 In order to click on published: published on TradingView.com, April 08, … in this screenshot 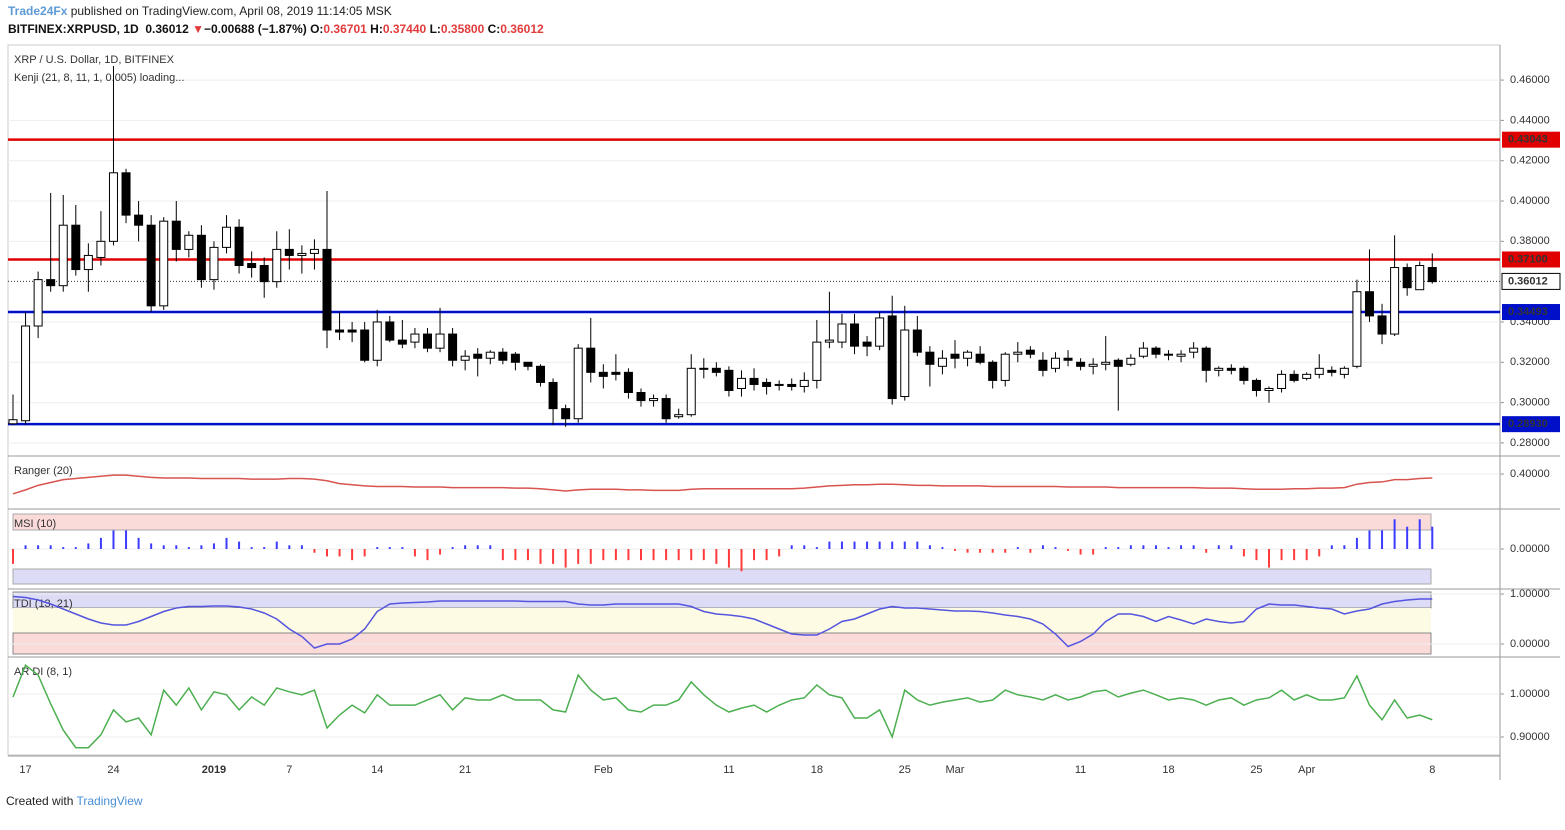, I will do `click(229, 11)`.